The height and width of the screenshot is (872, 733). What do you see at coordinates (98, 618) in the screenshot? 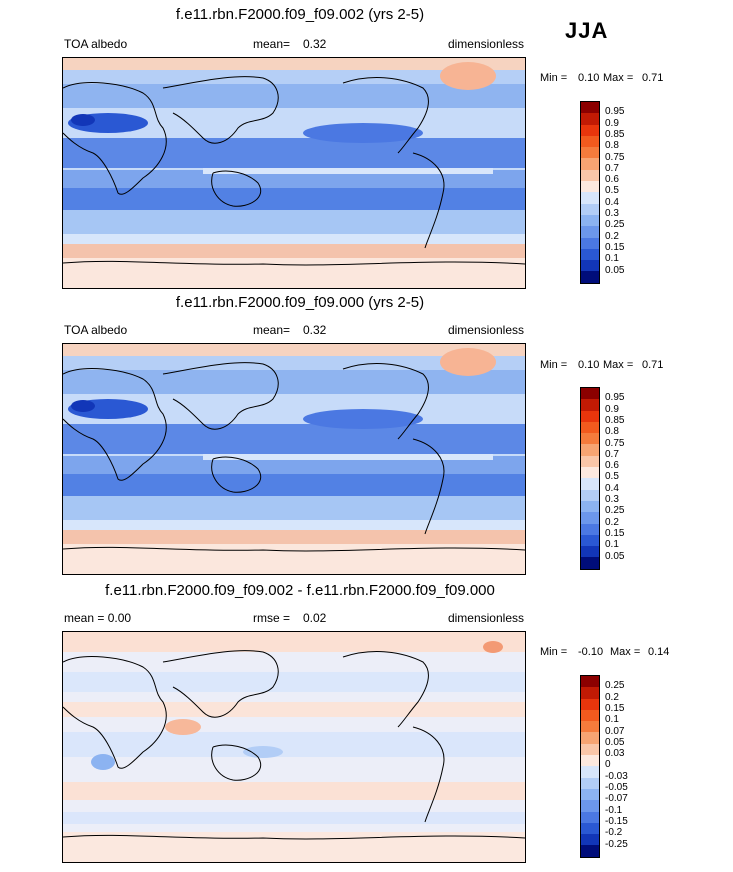
I see `panel-3-mean-label: mean = 0.00` at bounding box center [98, 618].